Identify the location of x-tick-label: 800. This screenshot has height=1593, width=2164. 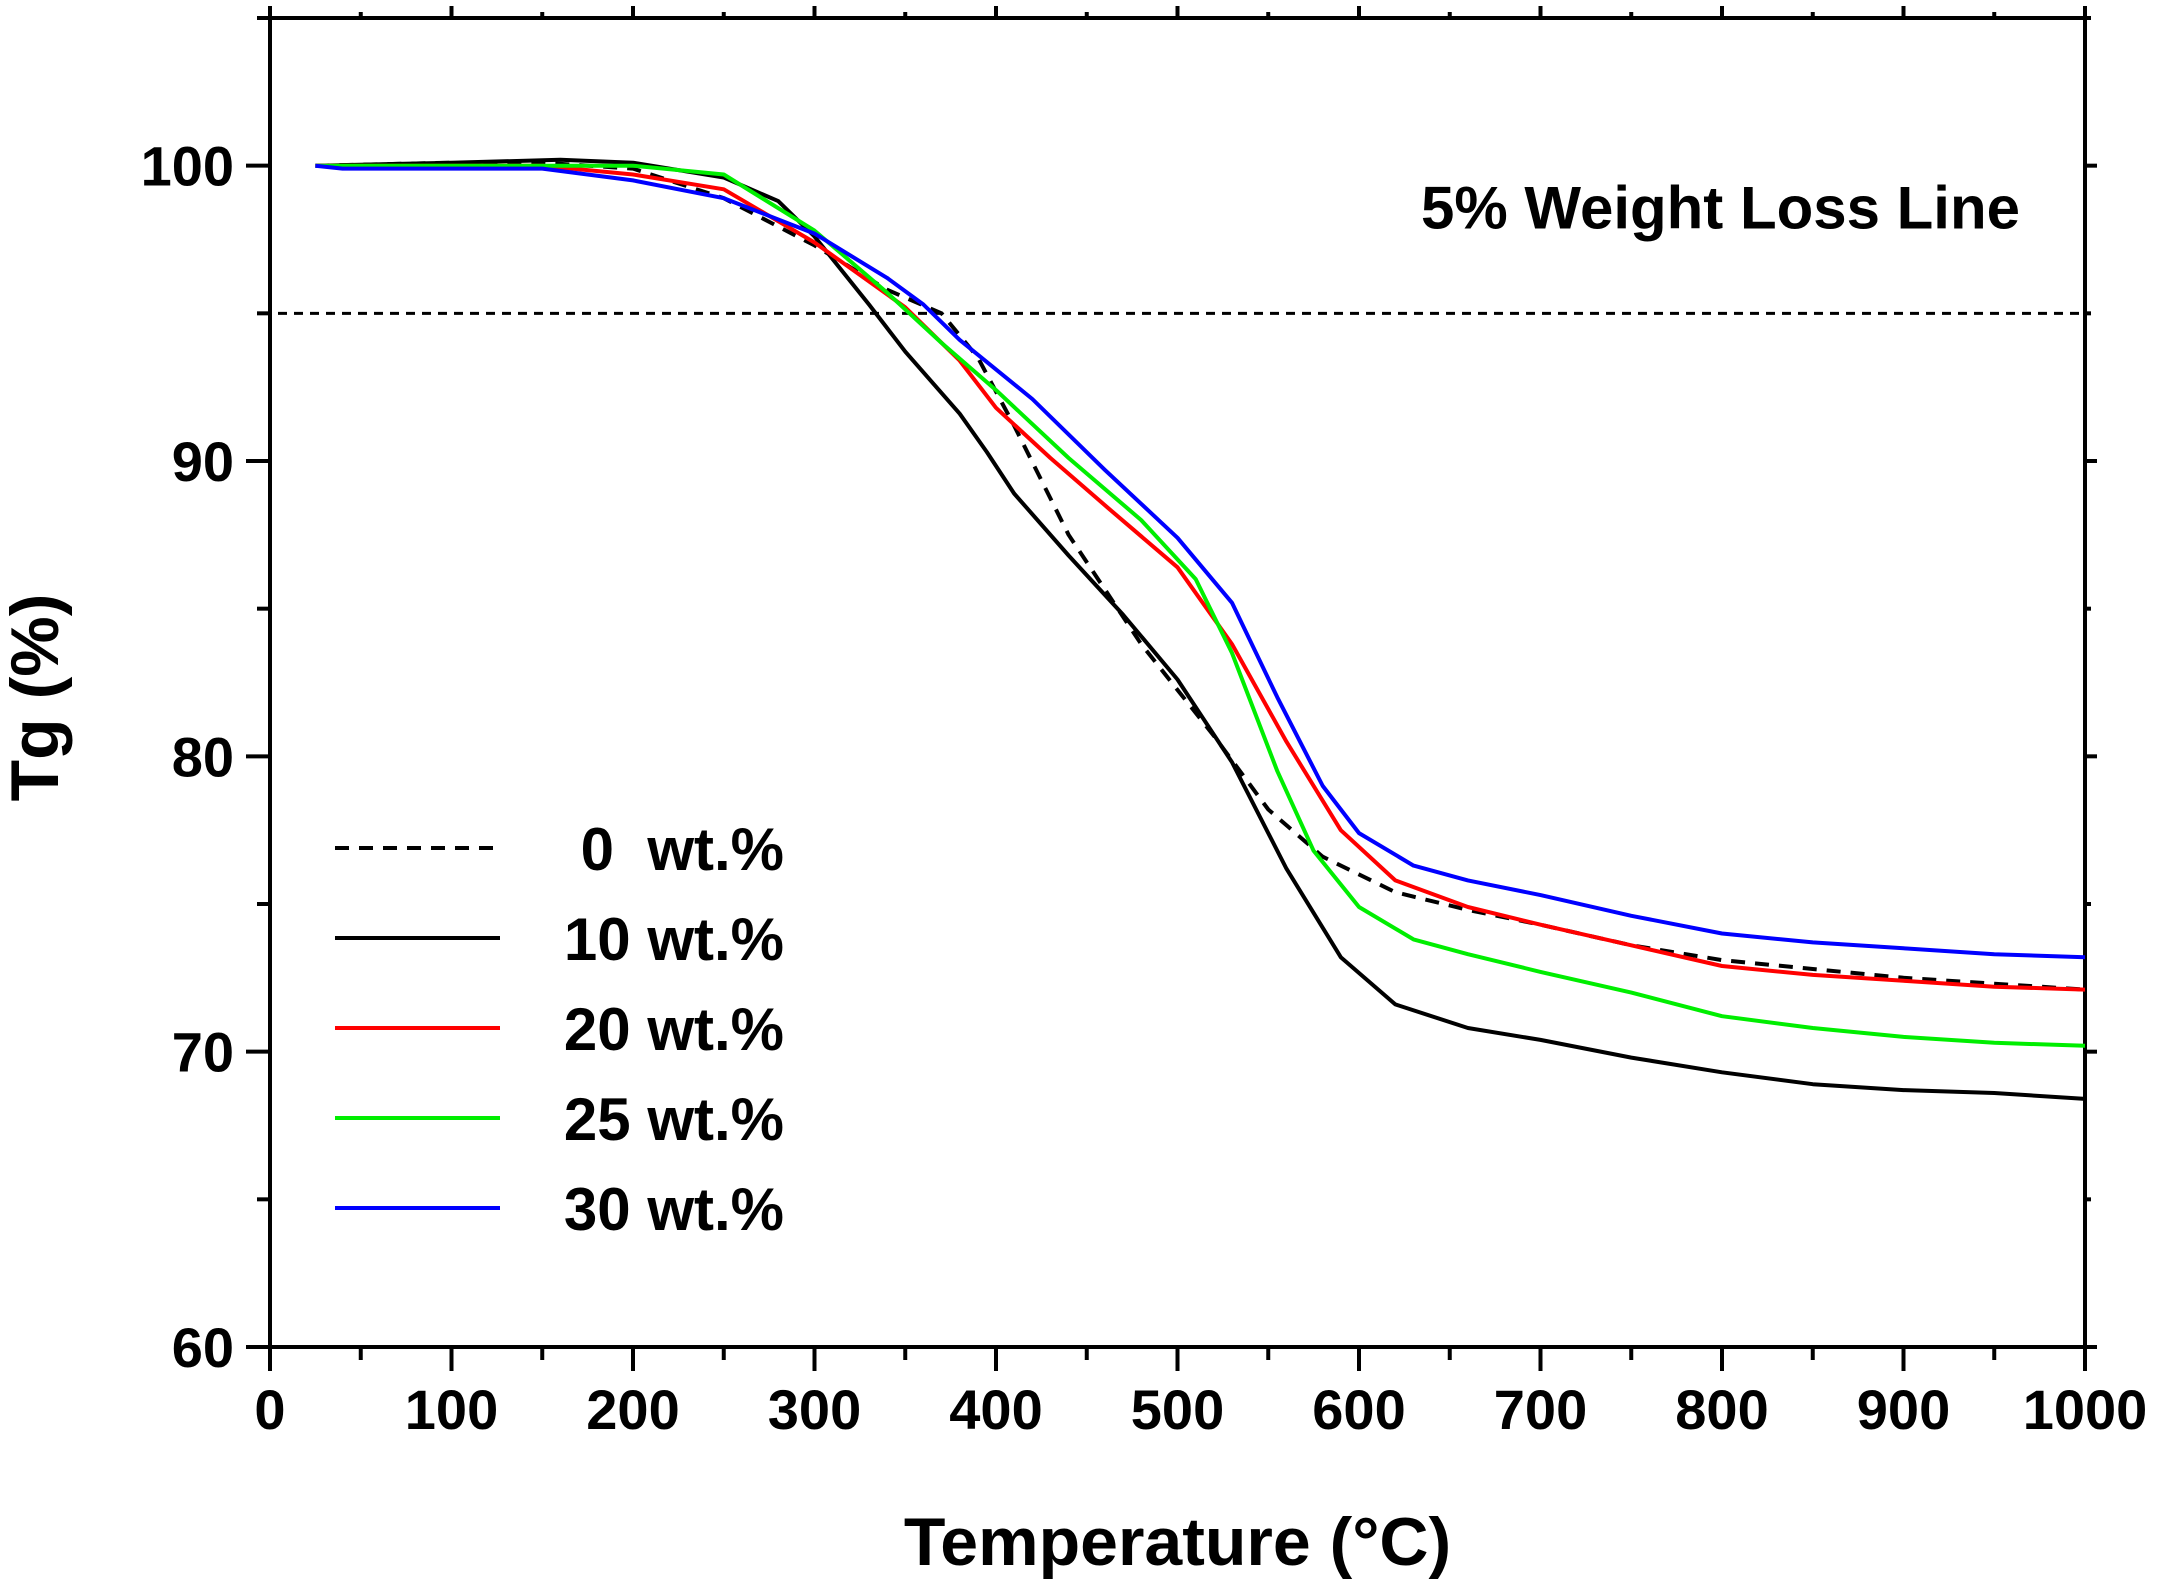
(1721, 1409).